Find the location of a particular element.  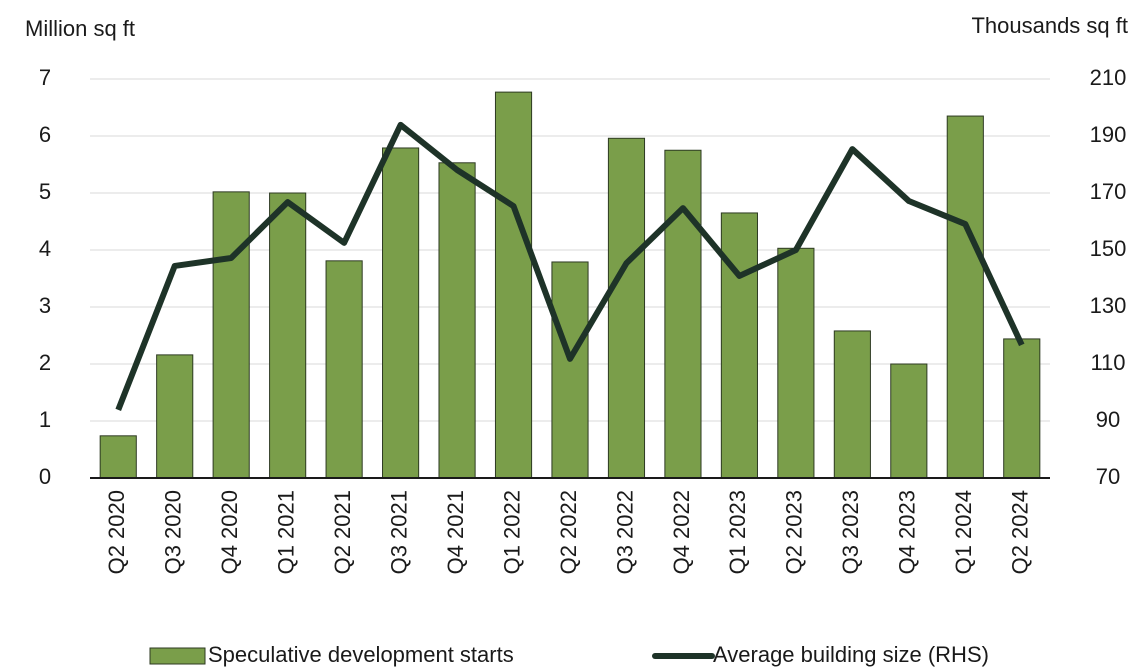

x-tick-label: Q4 2023 is located at coordinates (907, 532).